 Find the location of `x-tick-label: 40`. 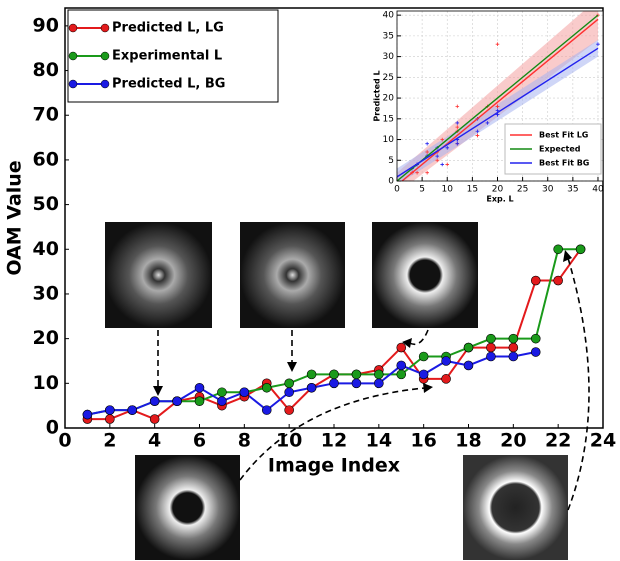

x-tick-label: 40 is located at coordinates (598, 190).